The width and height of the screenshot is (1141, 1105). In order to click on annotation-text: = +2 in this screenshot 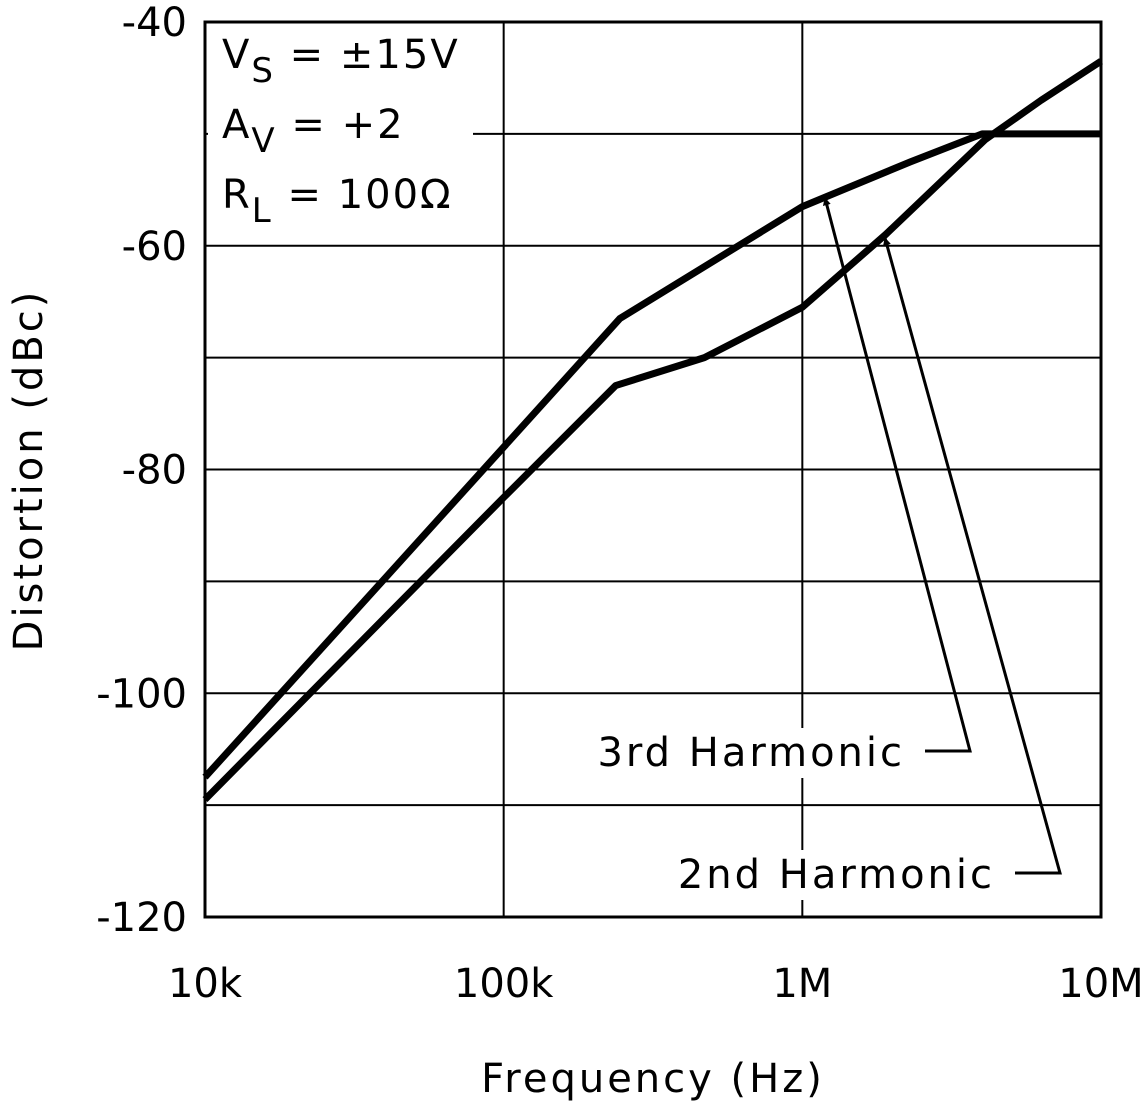, I will do `click(341, 125)`.